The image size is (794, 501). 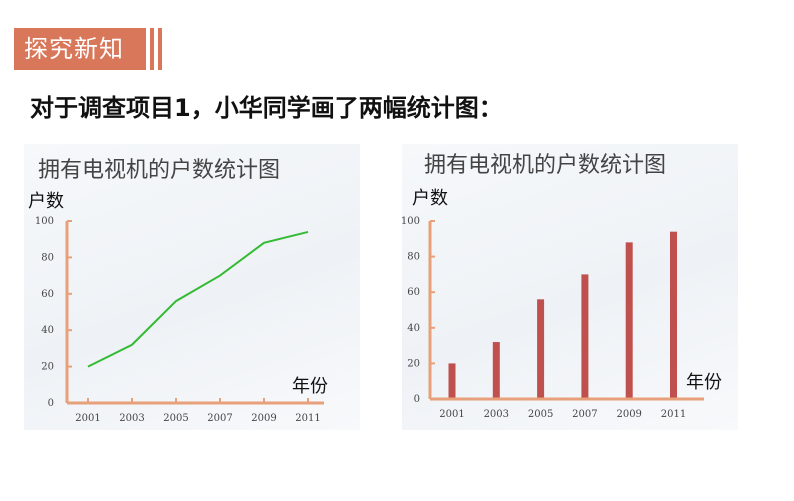 I want to click on intro-text: 对于调查项目1，小华同学画了两幅统计图：, so click(x=266, y=108).